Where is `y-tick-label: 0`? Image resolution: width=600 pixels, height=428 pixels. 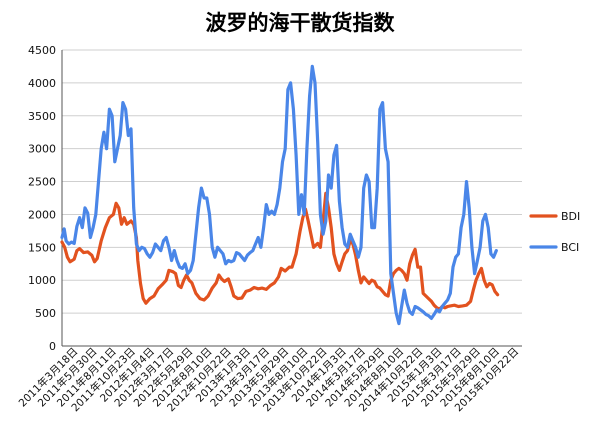 y-tick-label: 0 is located at coordinates (52, 346).